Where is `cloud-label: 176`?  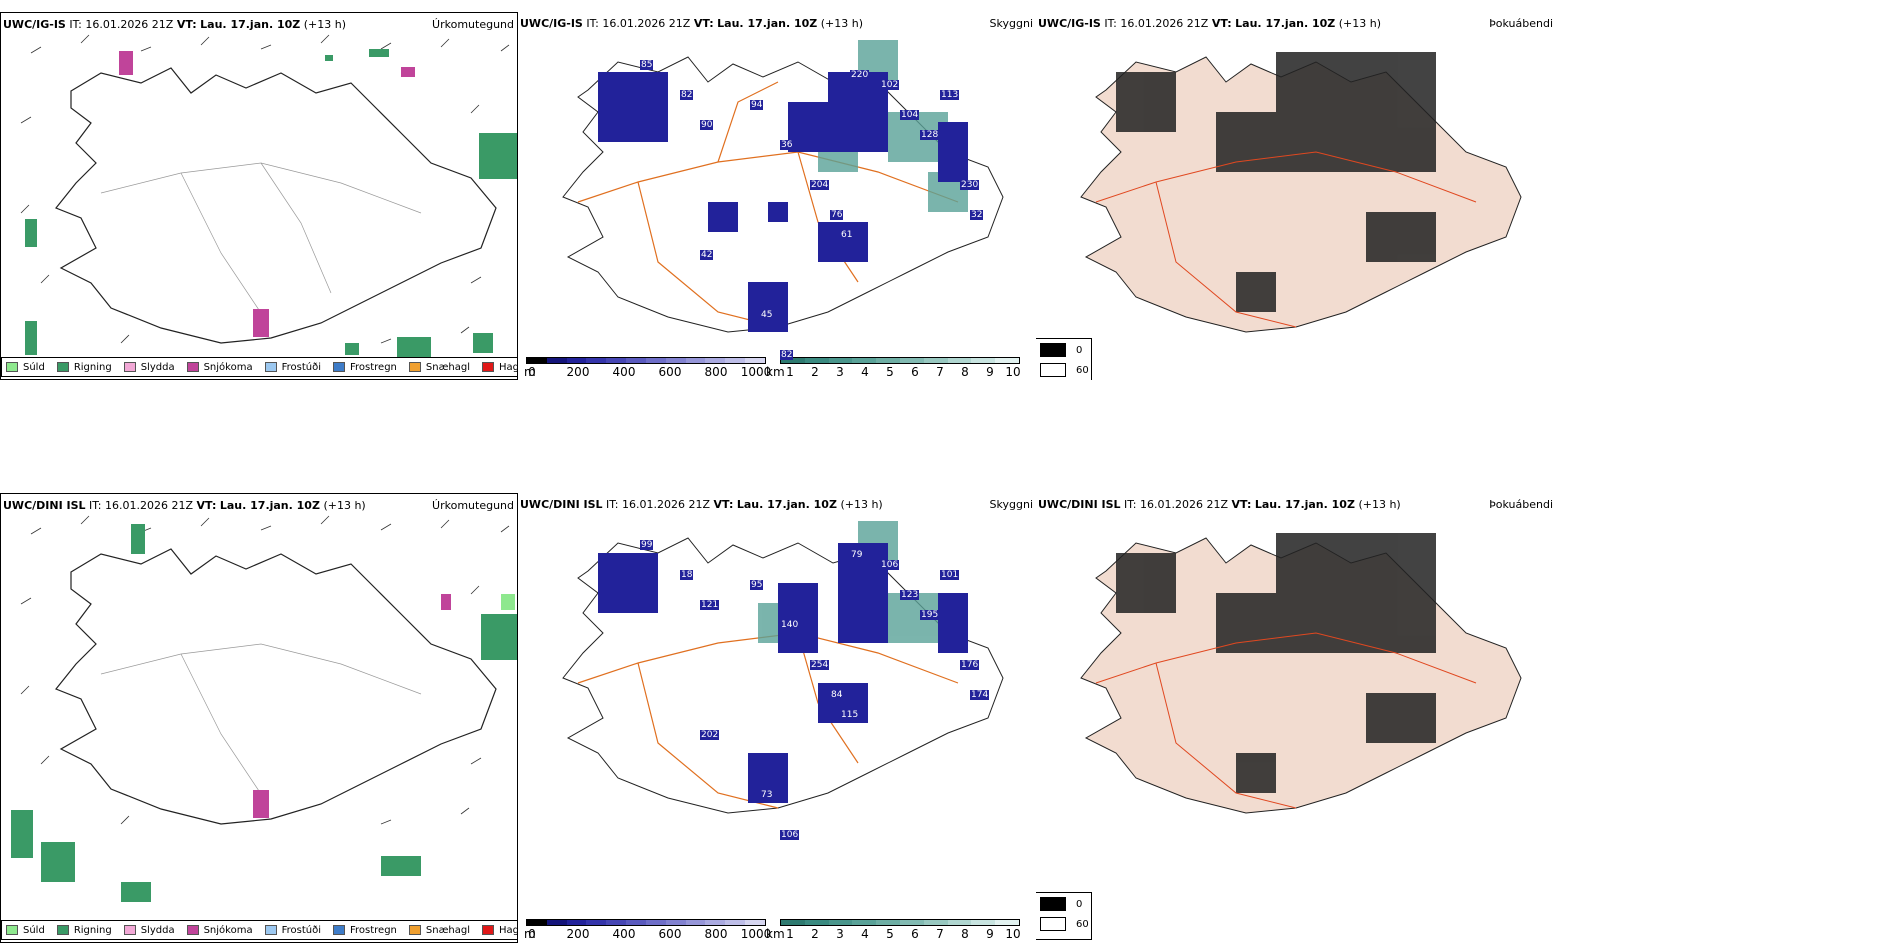
cloud-label: 176 is located at coordinates (970, 665).